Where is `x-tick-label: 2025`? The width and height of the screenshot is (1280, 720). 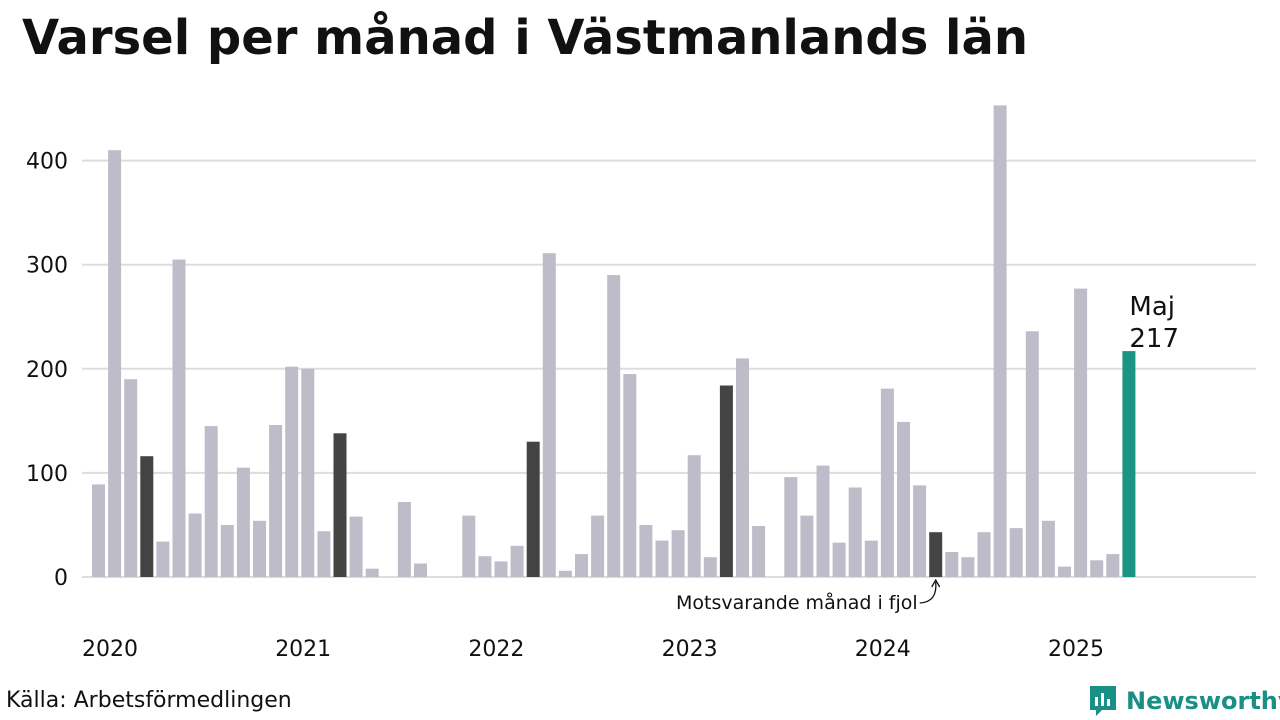
x-tick-label: 2025 is located at coordinates (1076, 649).